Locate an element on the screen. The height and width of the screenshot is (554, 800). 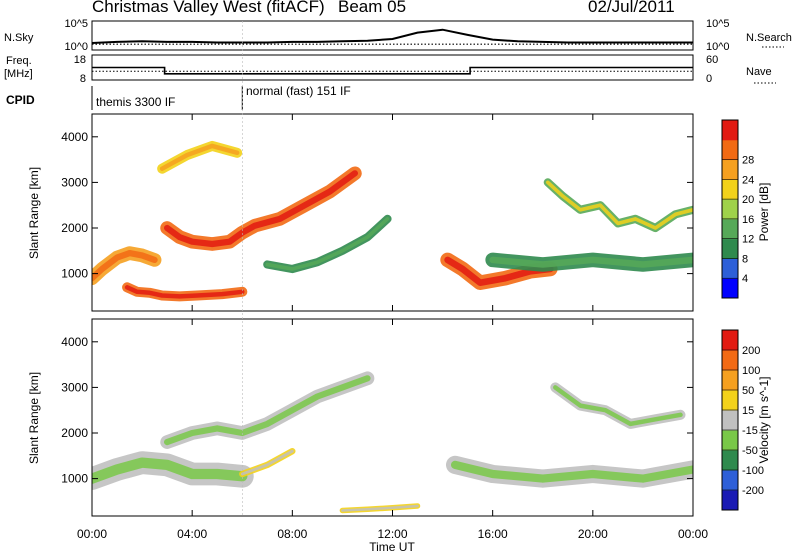
power-colorbar-tick-label-6: 28 is located at coordinates (748, 161).